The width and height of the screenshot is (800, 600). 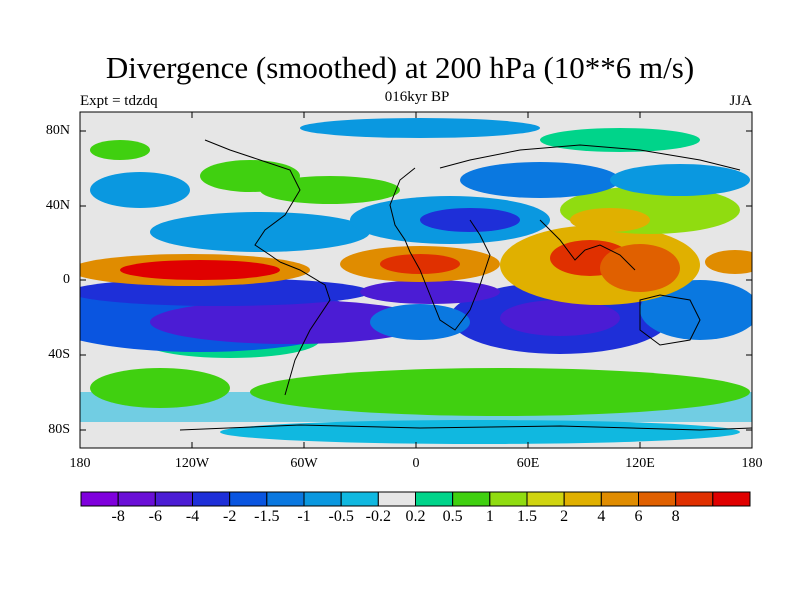 I want to click on colorbar-label: 4, so click(x=601, y=516).